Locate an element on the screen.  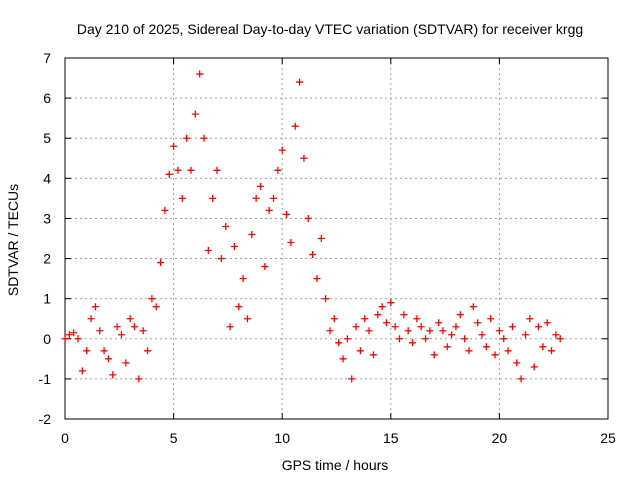
y-tick-label: 5 is located at coordinates (47, 138).